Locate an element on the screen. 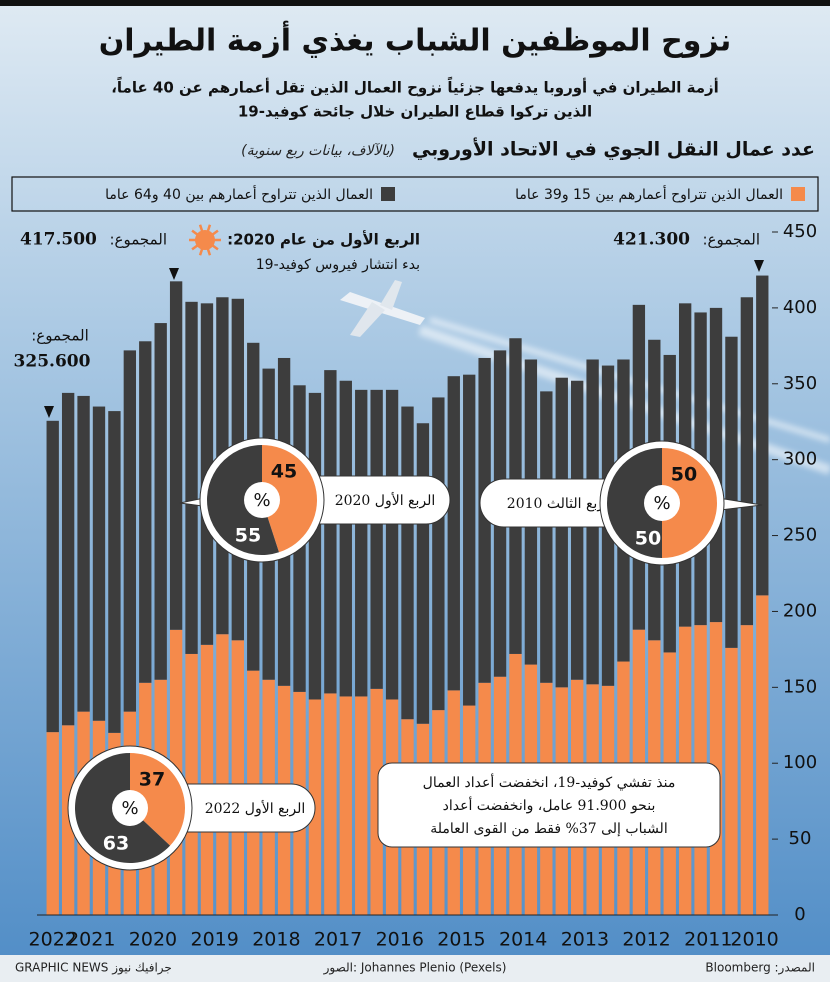 This screenshot has width=830, height=982. title: نزوح الموظفين الشباب يغذي أزمة الطيران is located at coordinates (415, 40).